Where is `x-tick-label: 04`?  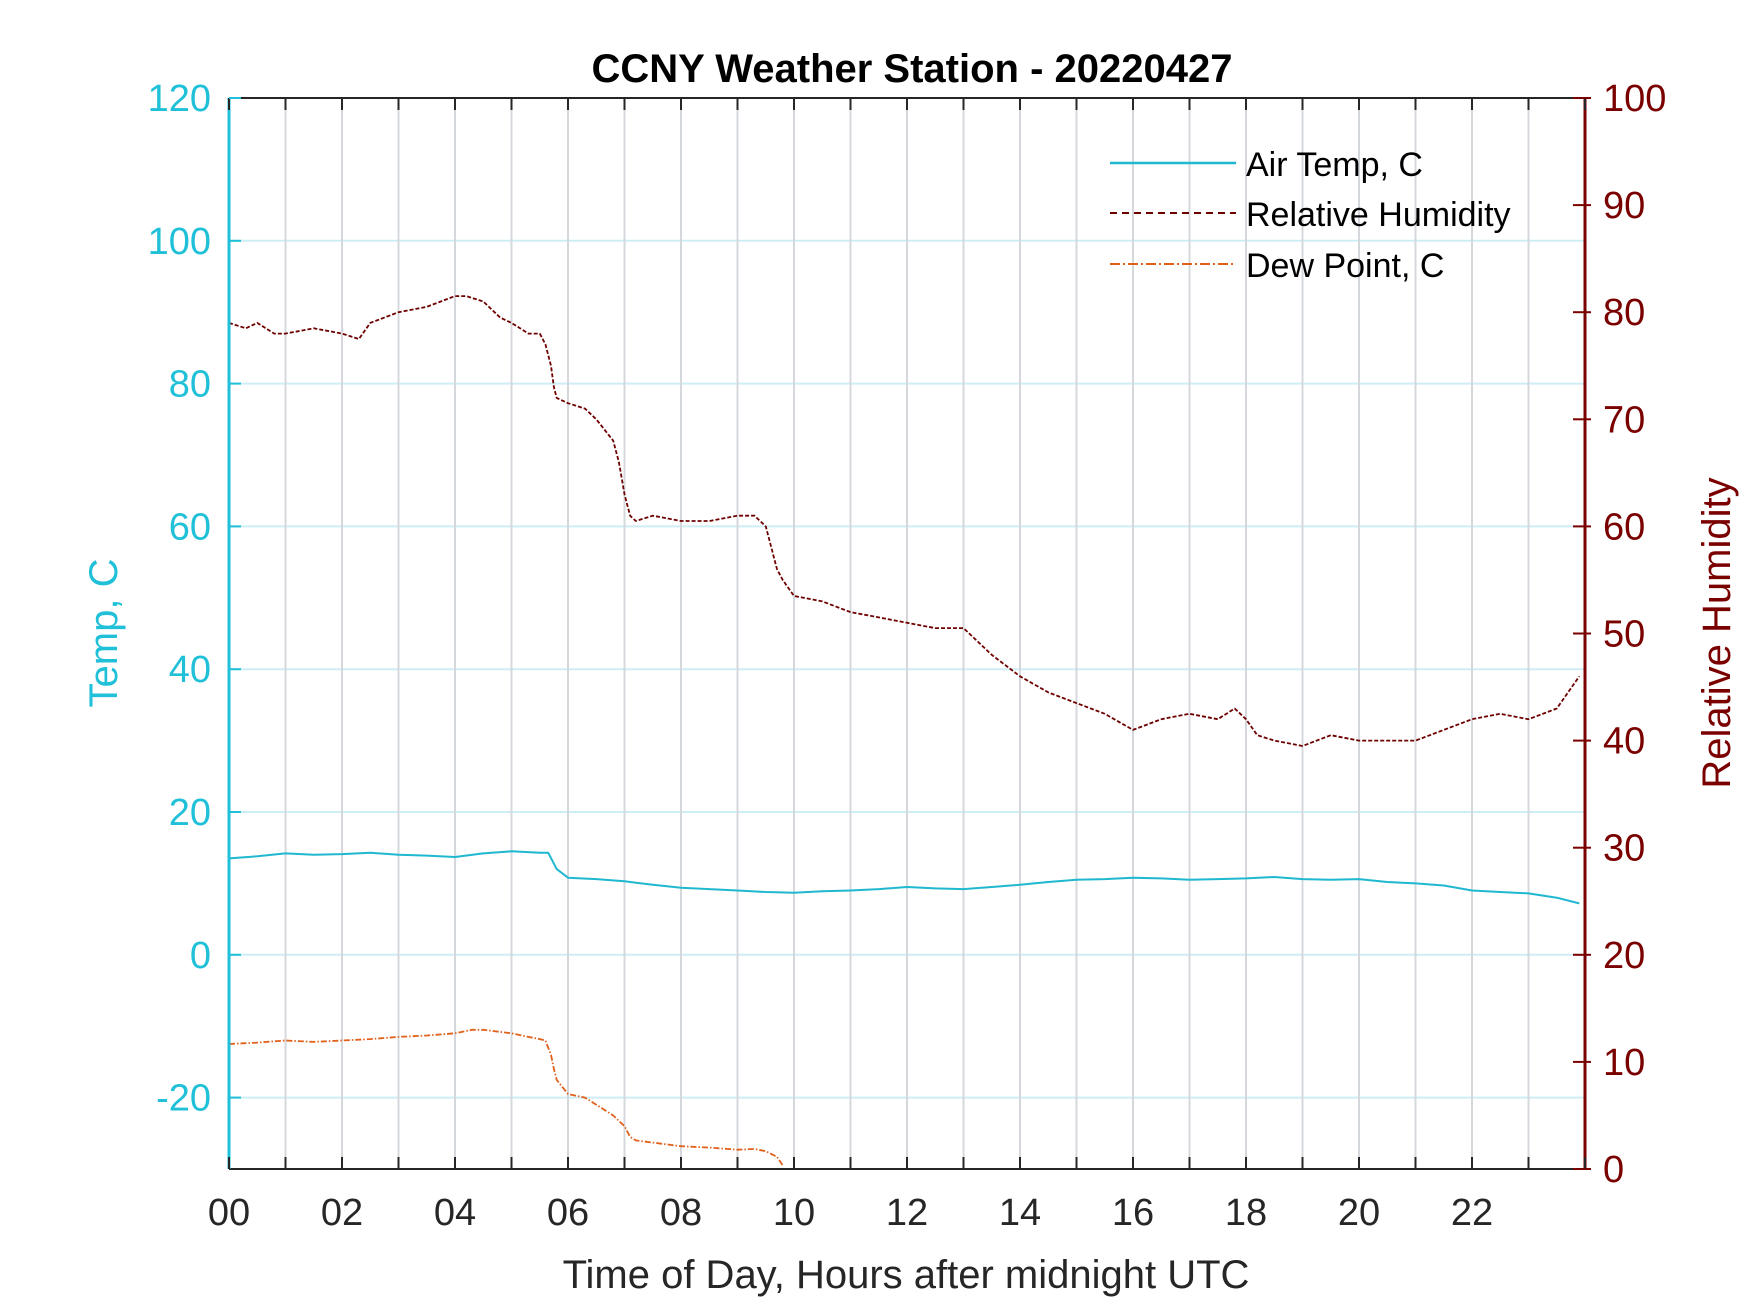
x-tick-label: 04 is located at coordinates (455, 1213).